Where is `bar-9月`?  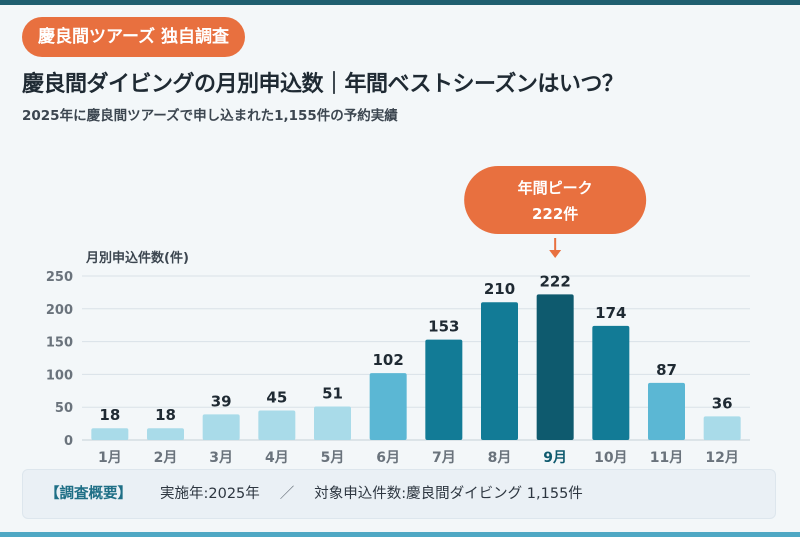 bar-9月 is located at coordinates (555, 367).